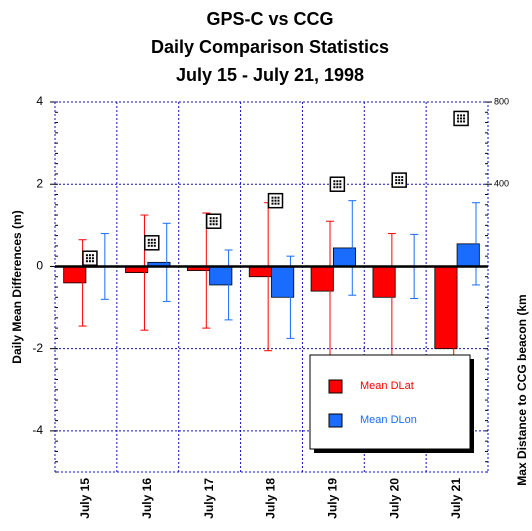 The height and width of the screenshot is (531, 532). What do you see at coordinates (209, 498) in the screenshot?
I see `x-tick-label: July 17` at bounding box center [209, 498].